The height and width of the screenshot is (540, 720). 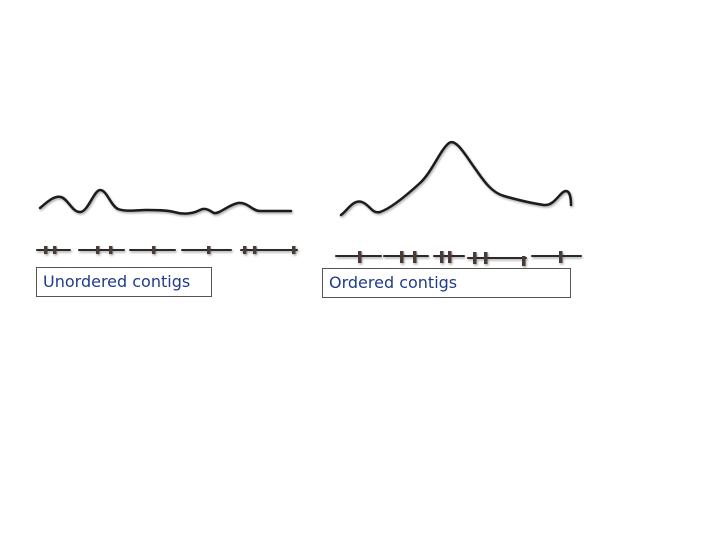 I want to click on ordered-contig-track, so click(x=458, y=258).